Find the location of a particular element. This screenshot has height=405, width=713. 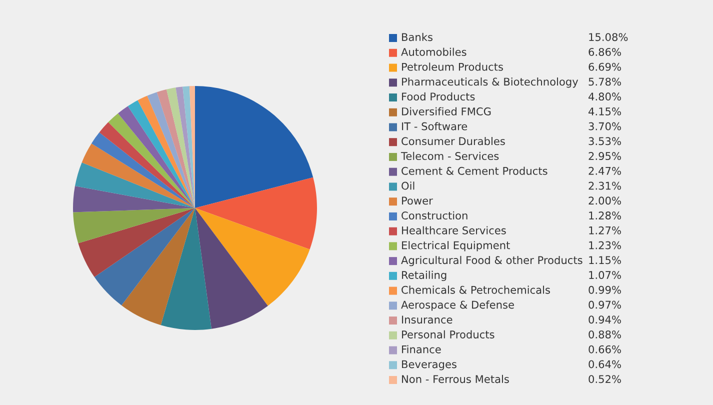

data-label: 0.97% is located at coordinates (604, 304).